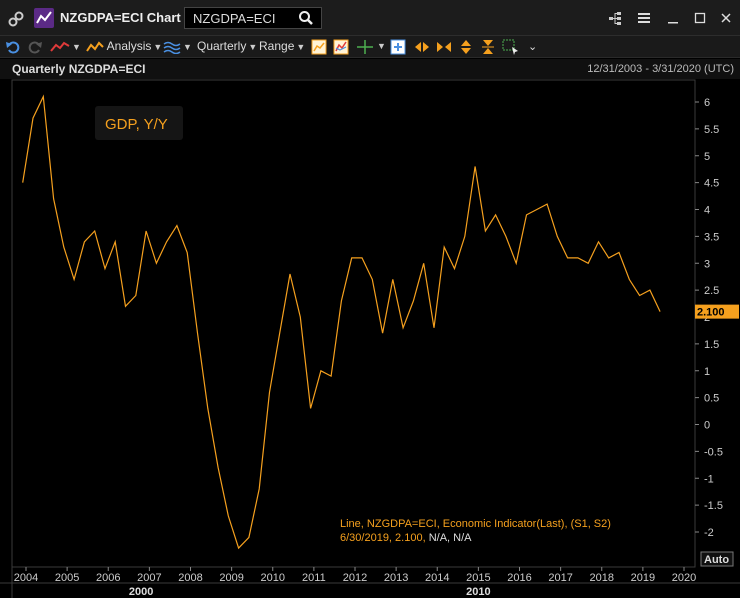  Describe the element at coordinates (709, 479) in the screenshot. I see `y-tick-label: -1` at that location.